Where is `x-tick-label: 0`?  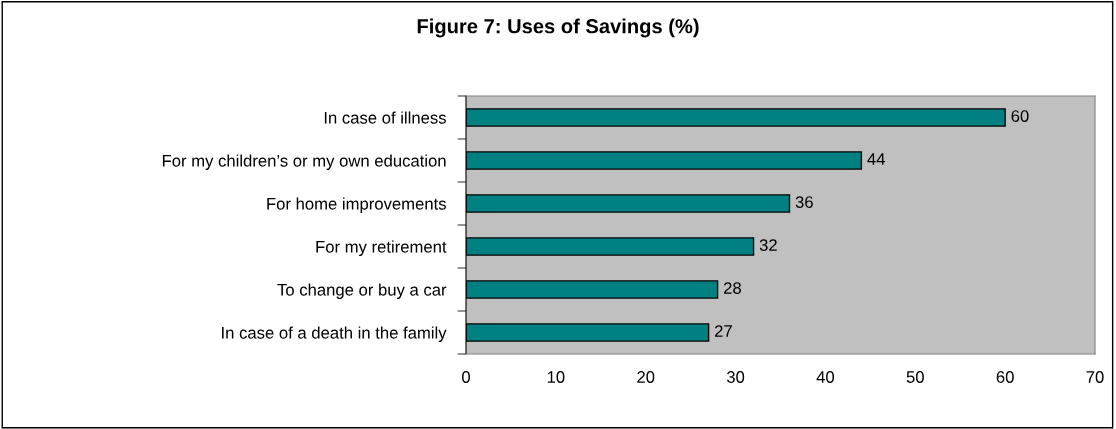 x-tick-label: 0 is located at coordinates (466, 377).